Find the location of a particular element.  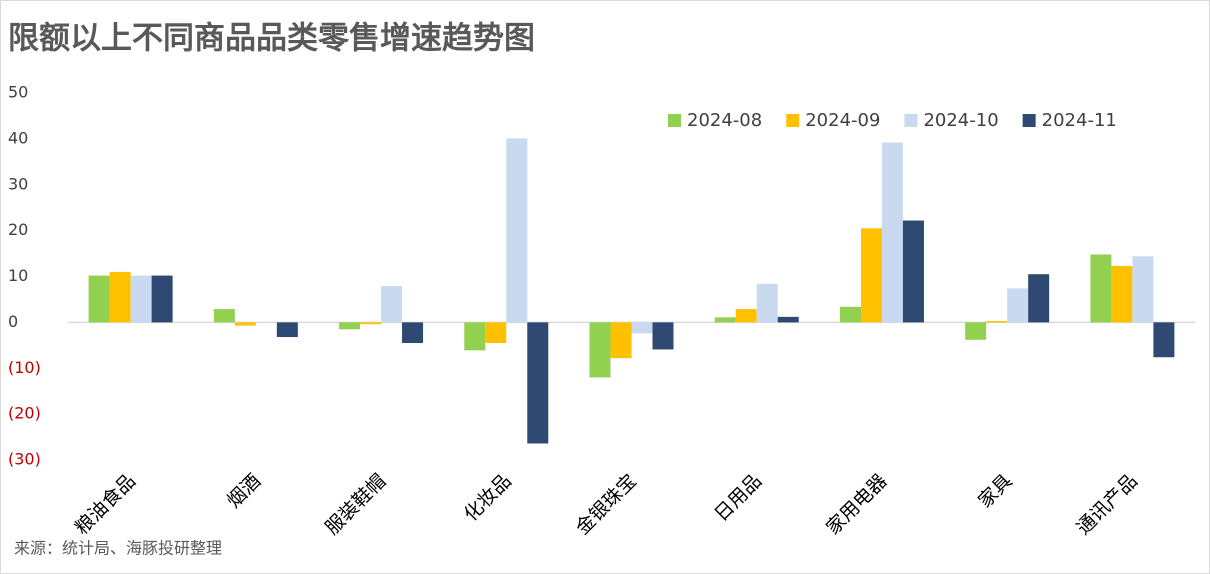

legend-label: 2024-08 is located at coordinates (724, 120).